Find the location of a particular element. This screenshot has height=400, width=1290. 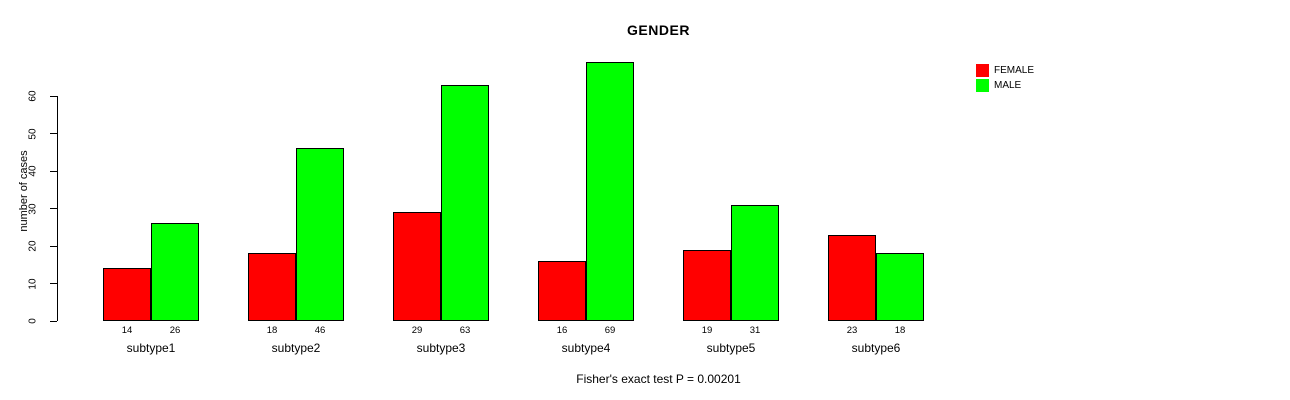

bar-female-subtype4 is located at coordinates (562, 291).